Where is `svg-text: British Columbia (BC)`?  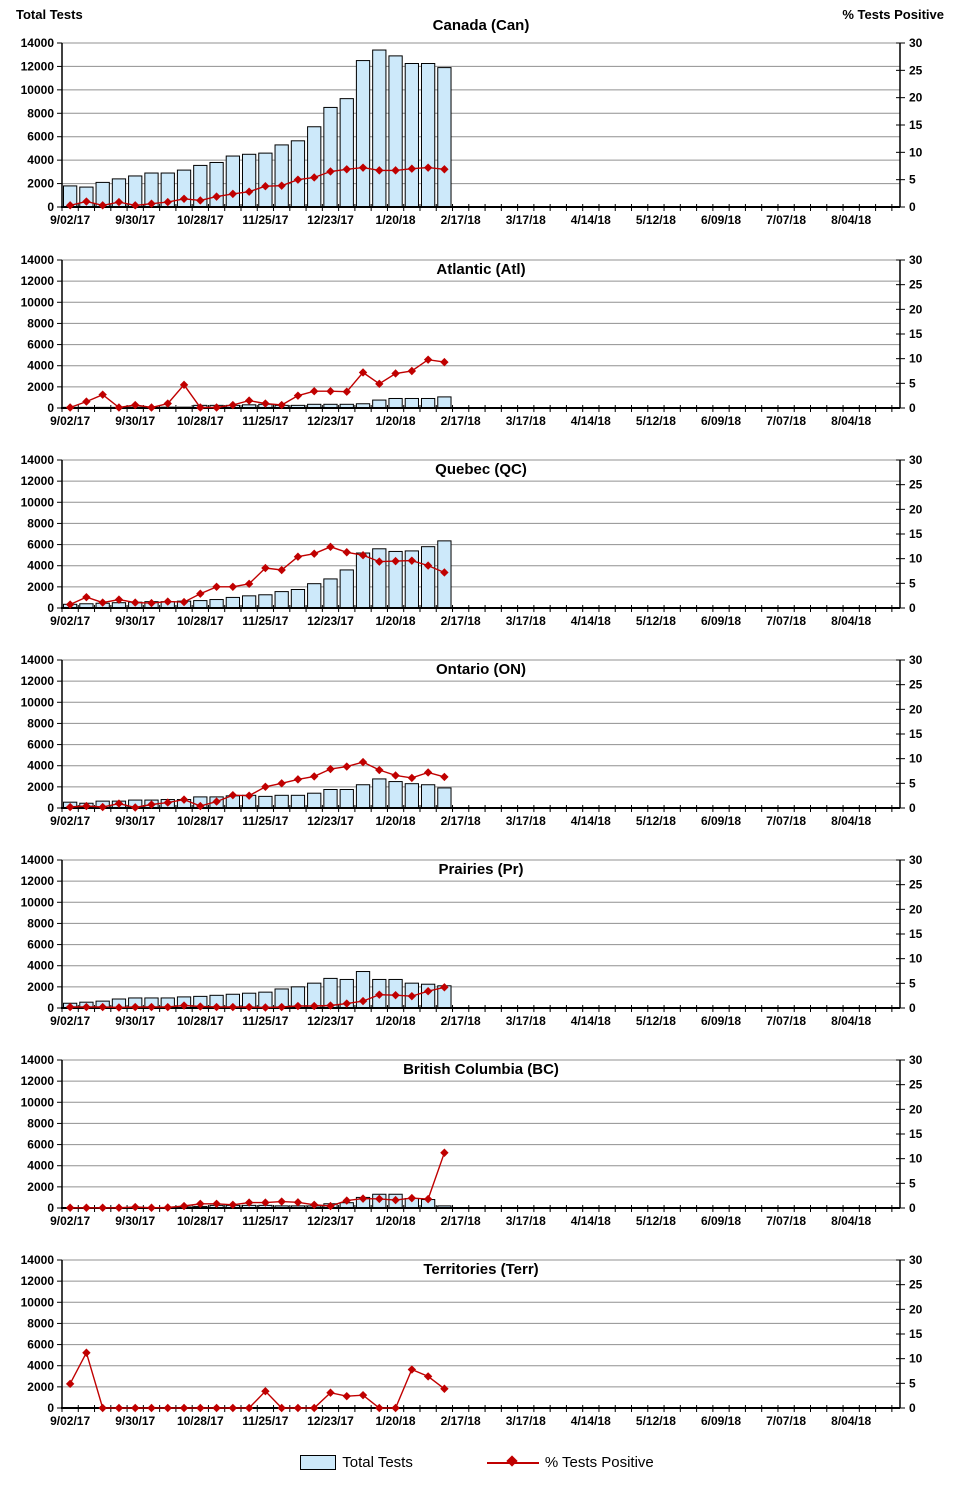
svg-text: British Columbia (BC) is located at coordinates (481, 1069).